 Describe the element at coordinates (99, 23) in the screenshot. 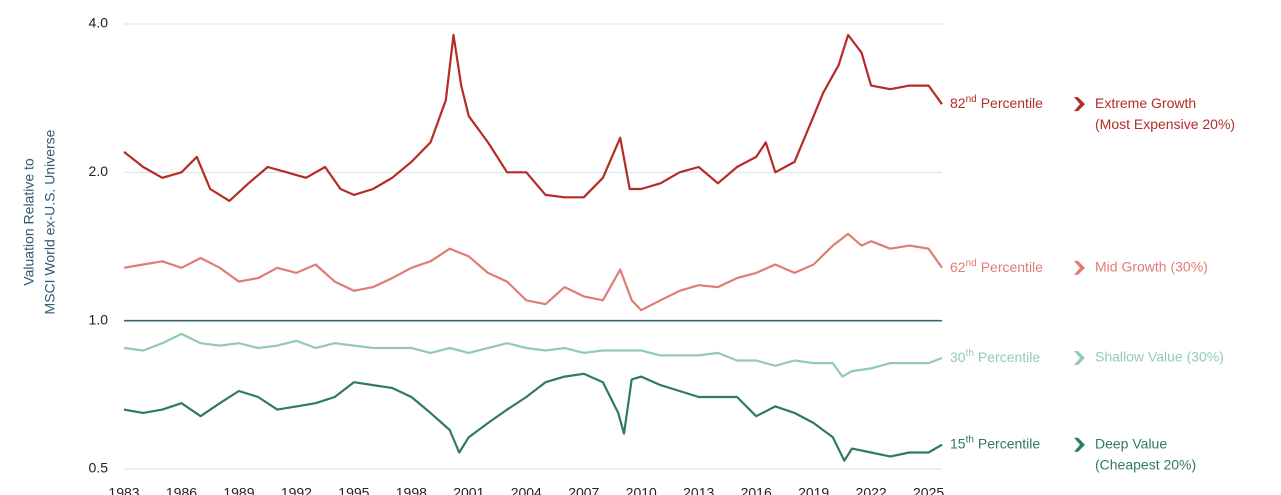

I see `y-tick-label: 4.0` at that location.